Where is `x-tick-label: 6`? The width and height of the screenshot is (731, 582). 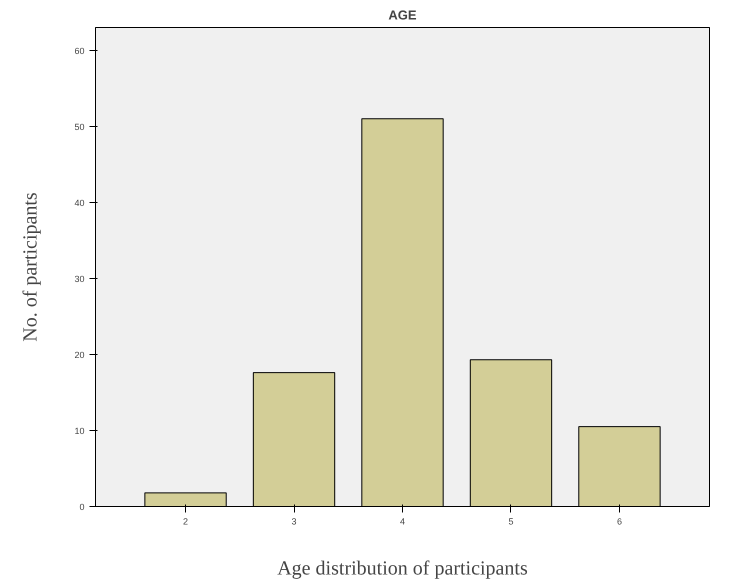
x-tick-label: 6 is located at coordinates (619, 521).